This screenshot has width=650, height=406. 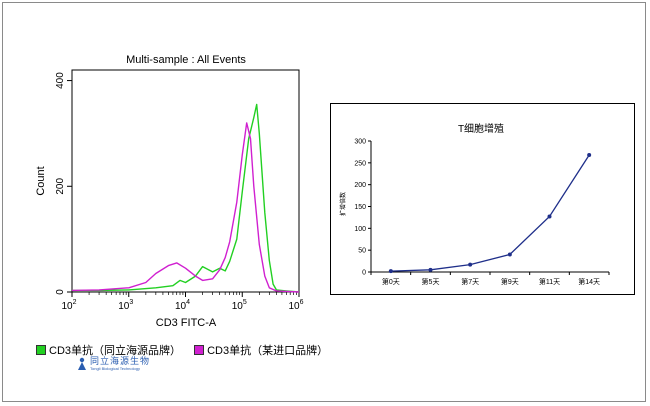 What do you see at coordinates (41, 350) in the screenshot?
I see `legend-swatch-green` at bounding box center [41, 350].